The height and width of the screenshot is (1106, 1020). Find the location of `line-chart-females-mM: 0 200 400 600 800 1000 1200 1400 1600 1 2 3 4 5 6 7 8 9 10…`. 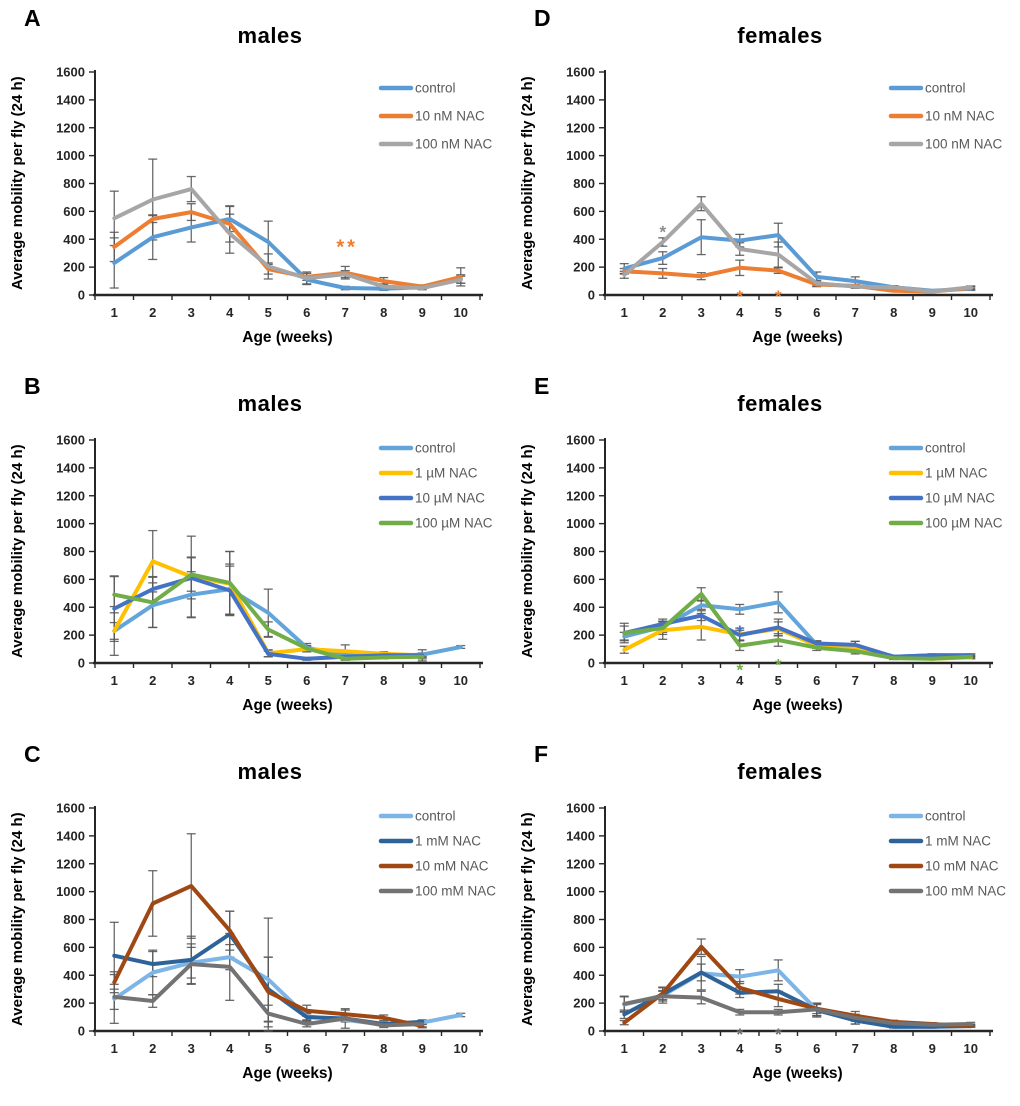

line-chart-females-mM: 0 200 400 600 800 1000 1200 1400 1600 1 2 3 4 5 6 7 8 9 10… is located at coordinates (786, 929).